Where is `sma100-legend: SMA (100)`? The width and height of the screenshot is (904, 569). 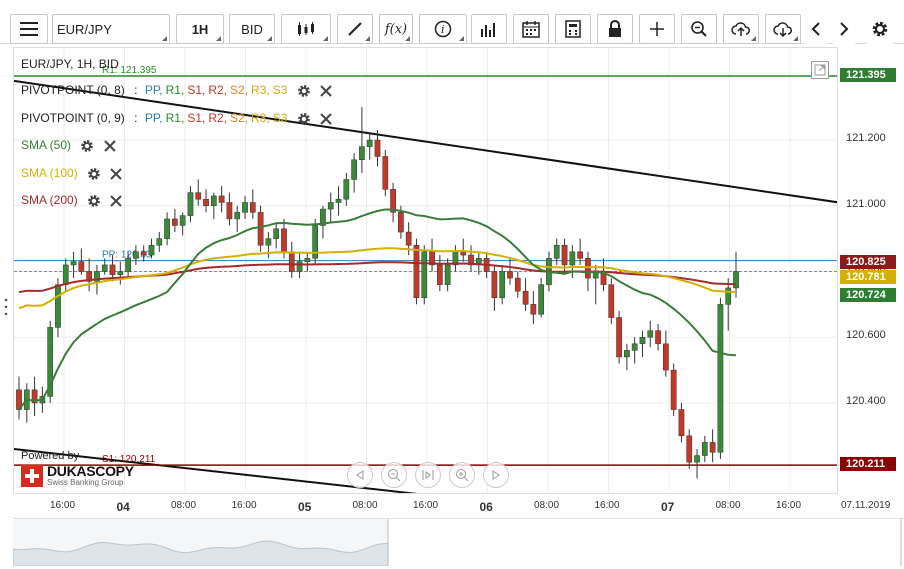 sma100-legend: SMA (100) is located at coordinates (72, 173).